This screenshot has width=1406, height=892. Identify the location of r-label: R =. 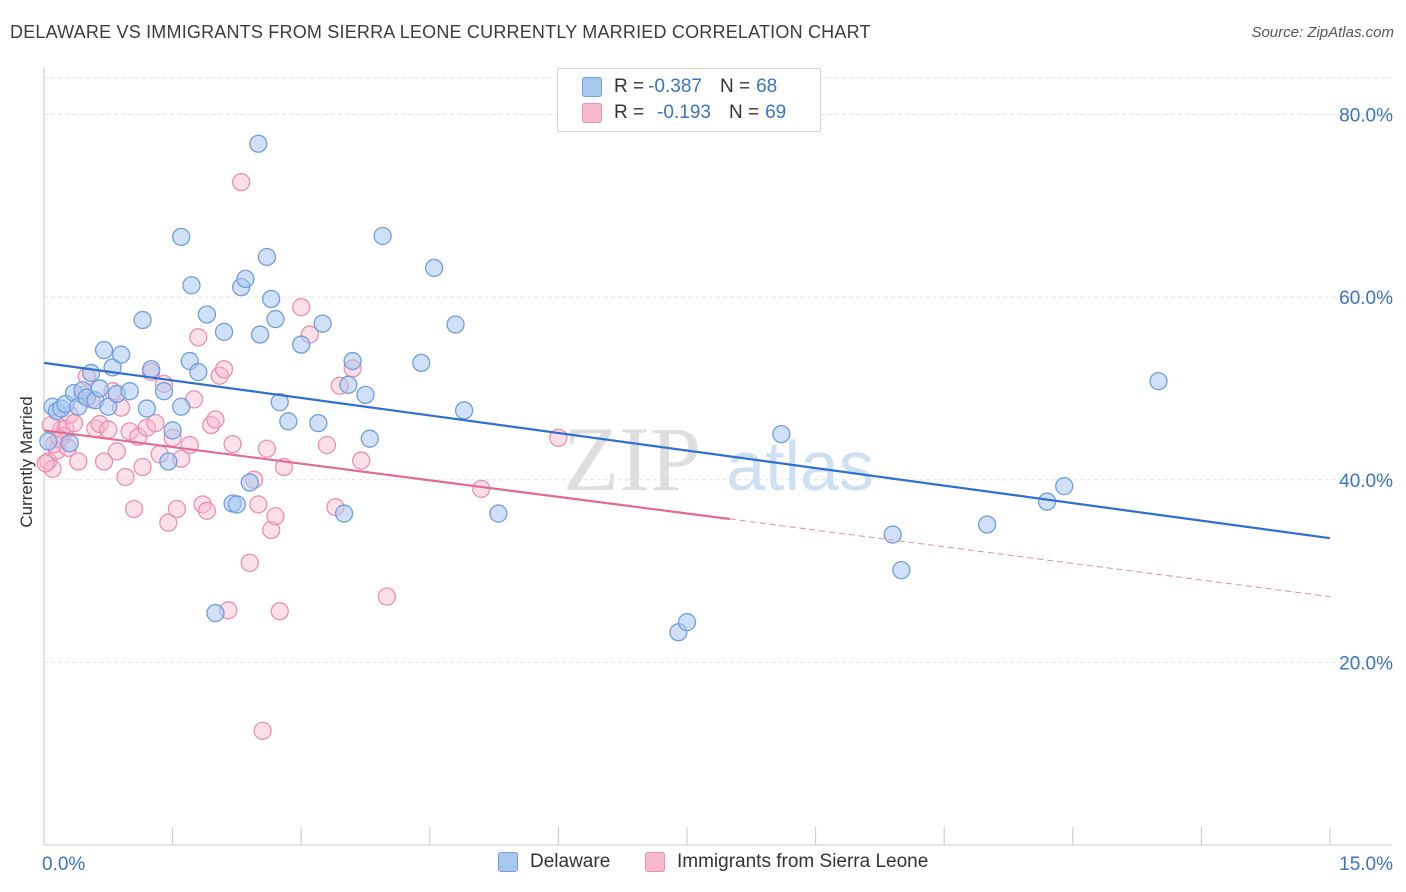
(629, 112).